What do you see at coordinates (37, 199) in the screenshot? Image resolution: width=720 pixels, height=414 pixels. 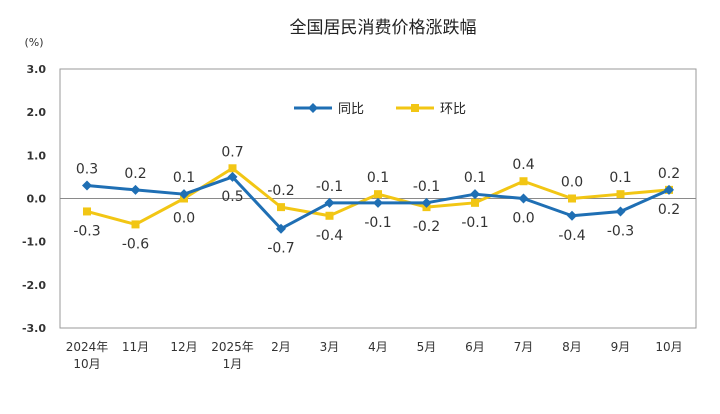 I see `y-tick-label: 0.0` at bounding box center [37, 199].